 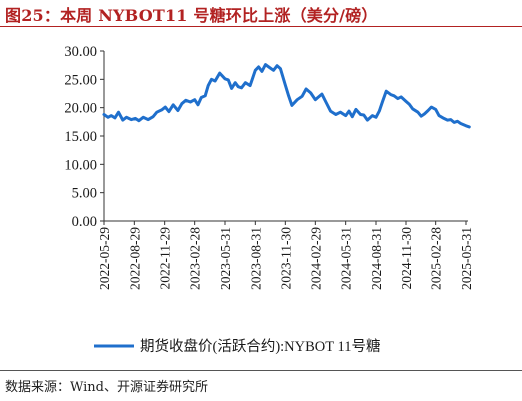 I want to click on x-tick-label: 2023-05-31, so click(x=225, y=258).